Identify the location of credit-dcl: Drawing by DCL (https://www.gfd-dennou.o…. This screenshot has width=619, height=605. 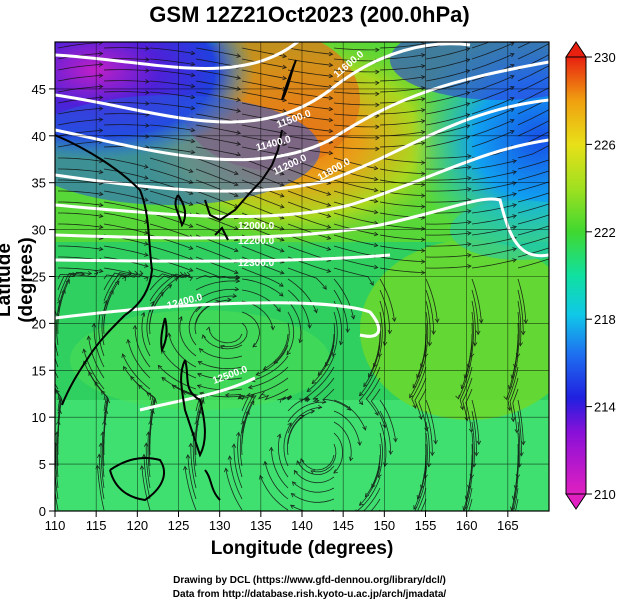
(309, 580).